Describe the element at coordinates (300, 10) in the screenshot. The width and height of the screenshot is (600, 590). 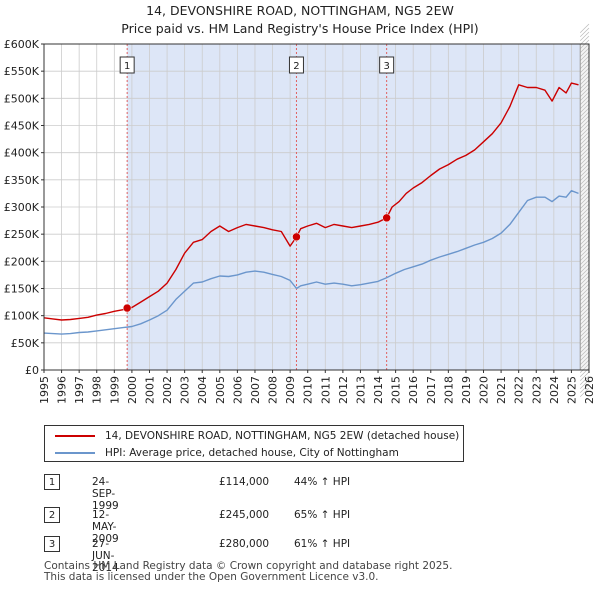
I see `chart-title-line1: 14, DEVONSHIRE ROAD, NOTTINGHAM, NG5 2EW` at that location.